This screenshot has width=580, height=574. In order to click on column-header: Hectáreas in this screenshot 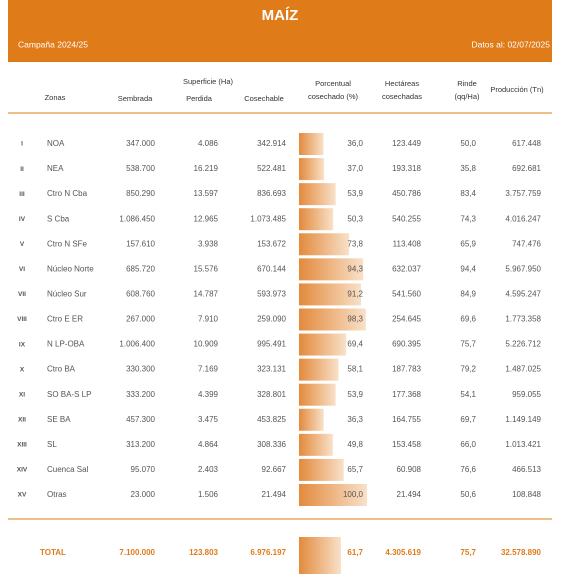, I will do `click(402, 83)`.